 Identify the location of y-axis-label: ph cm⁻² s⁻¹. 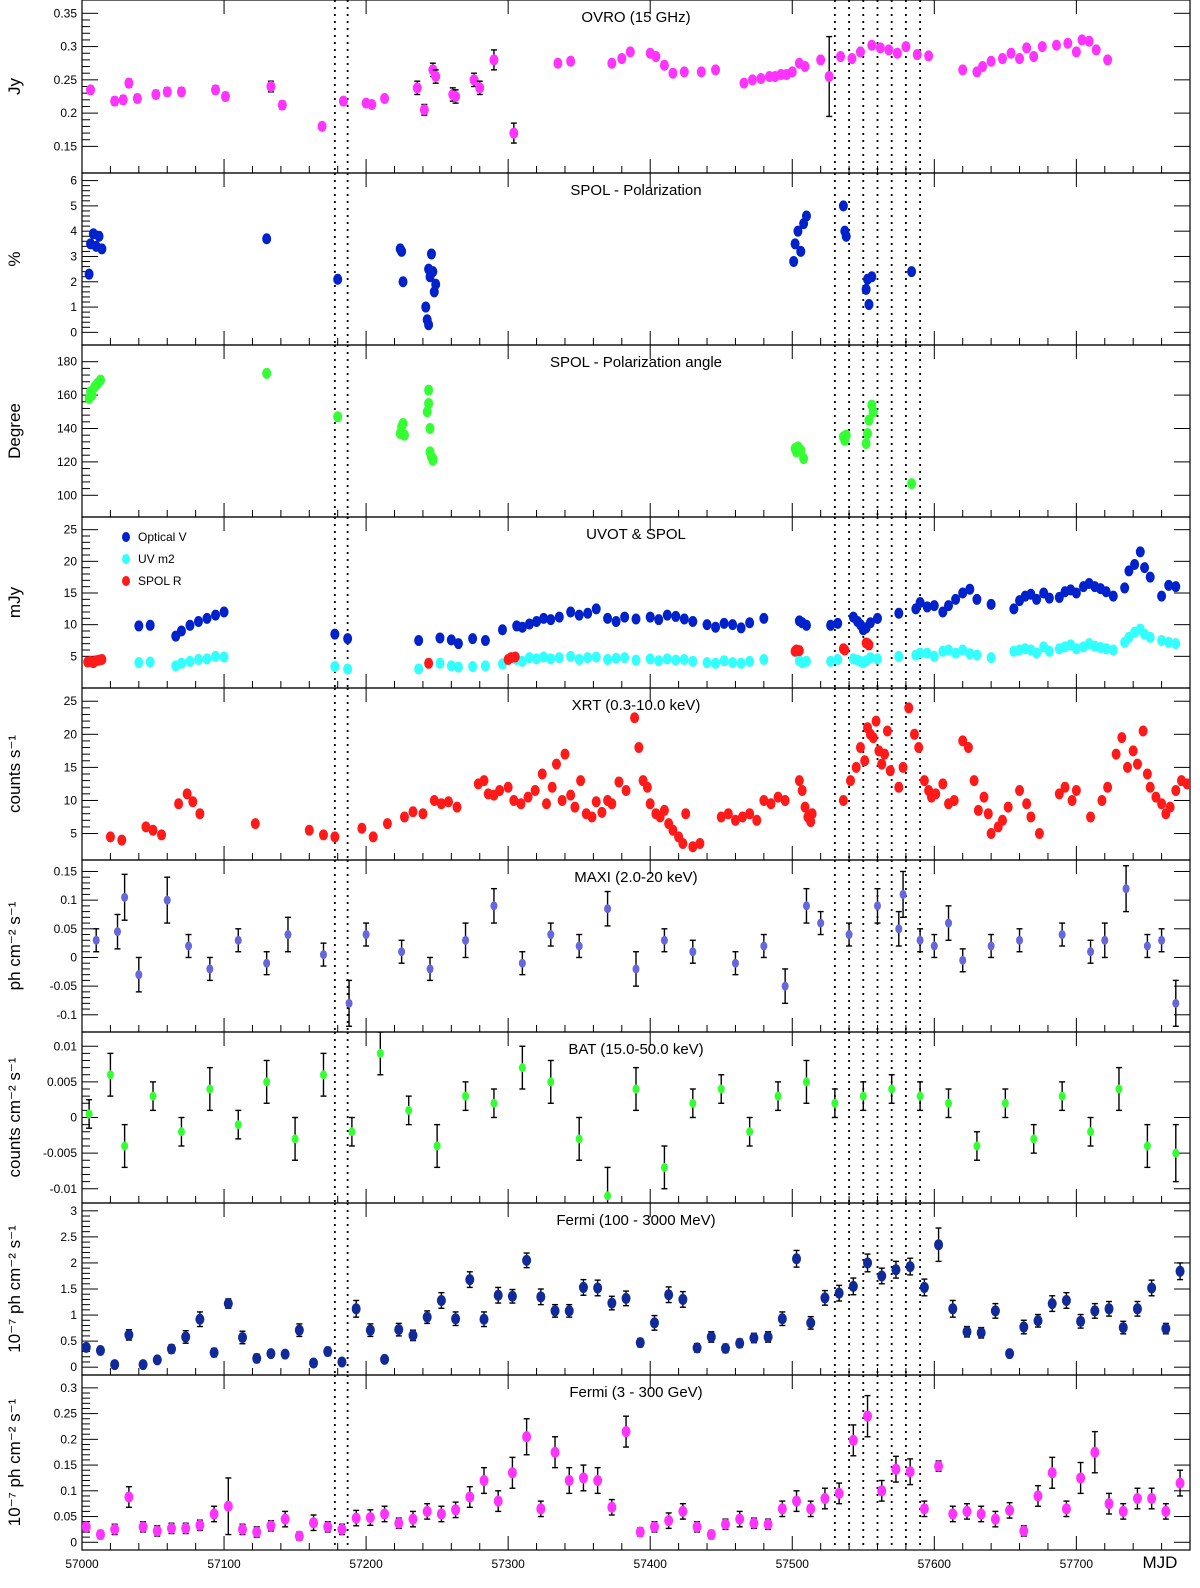
(14, 945).